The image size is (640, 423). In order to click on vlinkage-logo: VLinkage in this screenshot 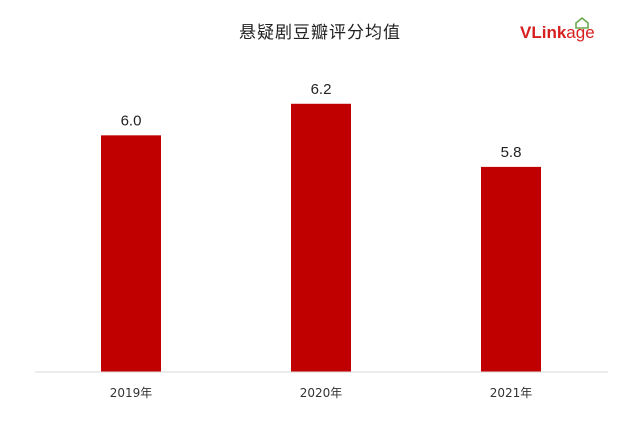, I will do `click(557, 29)`.